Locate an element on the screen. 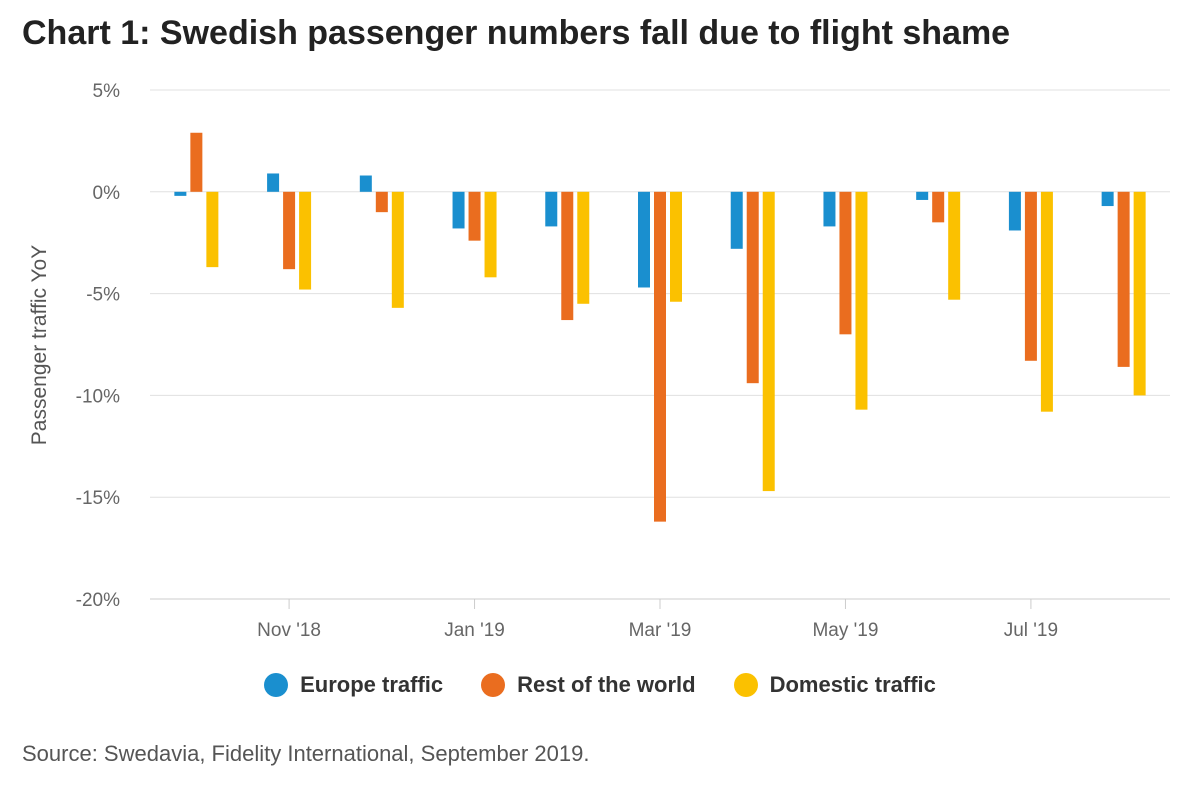  legend-label: Europe traffic is located at coordinates (372, 684).